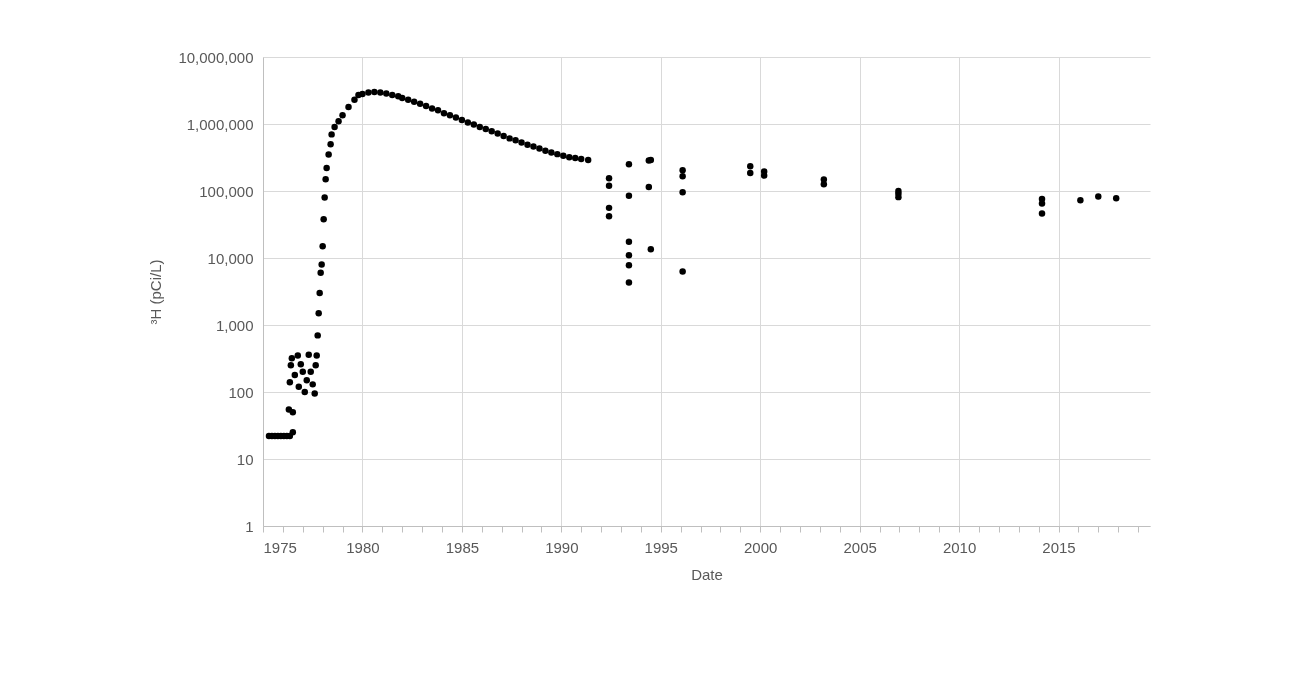 The height and width of the screenshot is (698, 1294). Describe the element at coordinates (661, 547) in the screenshot. I see `x-tick-label: 1995` at that location.